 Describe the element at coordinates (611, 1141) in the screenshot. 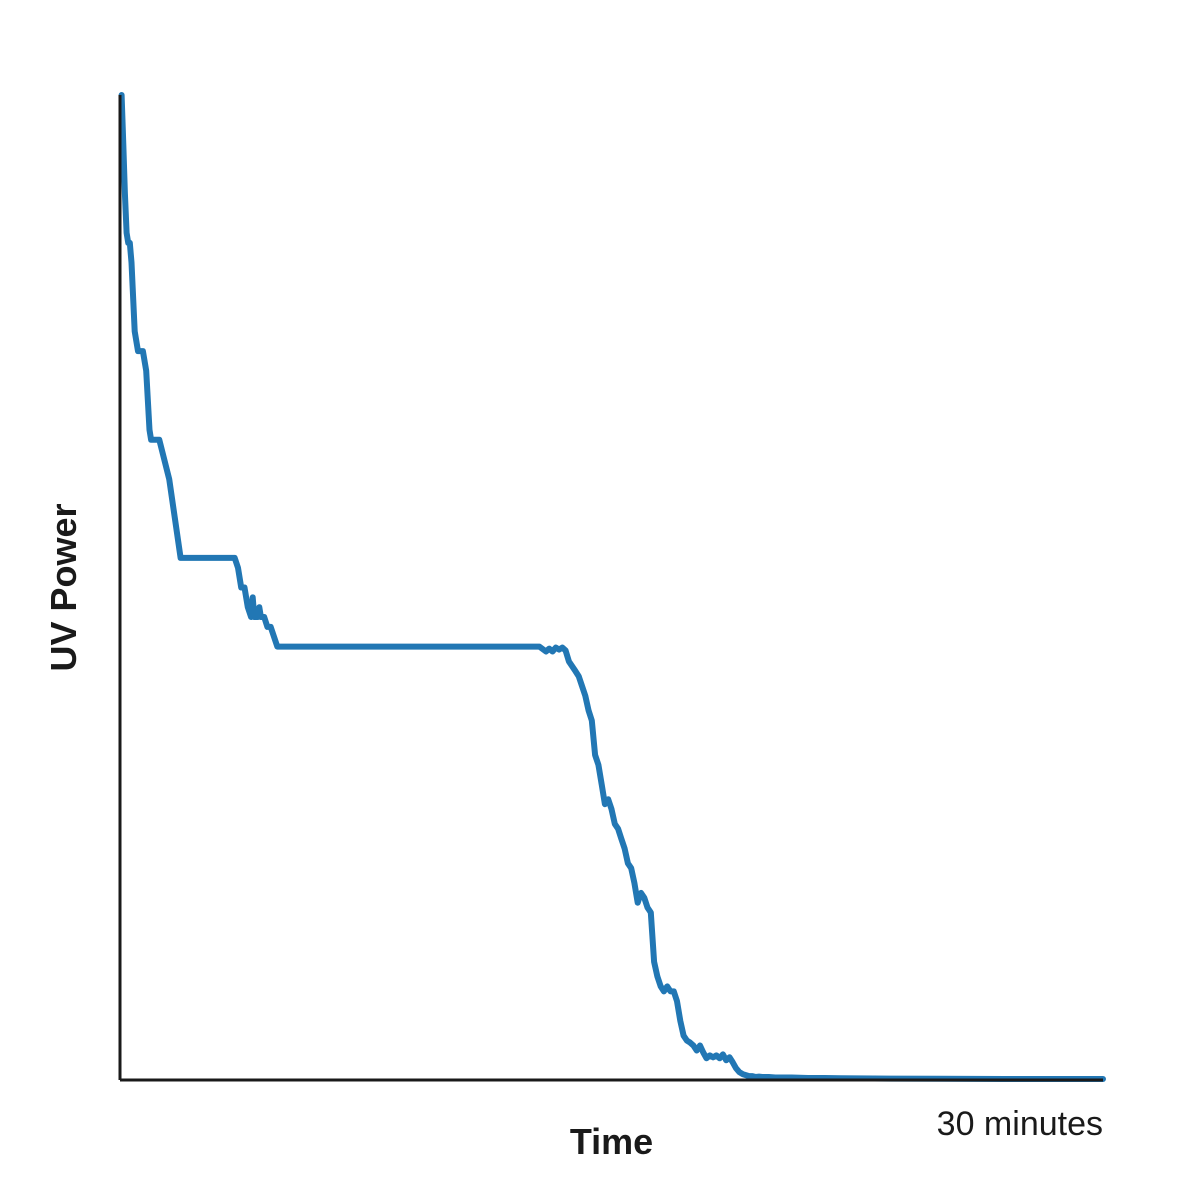

I see `x-axis-title: Time` at that location.